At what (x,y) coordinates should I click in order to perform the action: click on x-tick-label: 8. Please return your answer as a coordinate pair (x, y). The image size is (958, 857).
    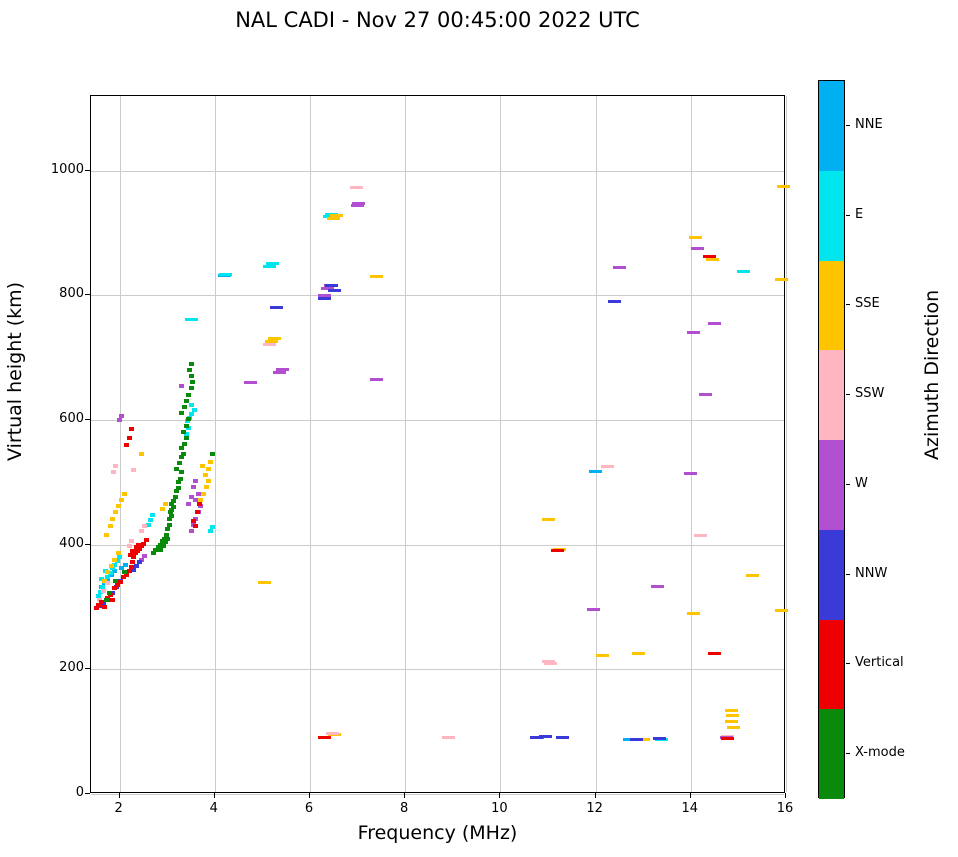
    Looking at the image, I should click on (404, 808).